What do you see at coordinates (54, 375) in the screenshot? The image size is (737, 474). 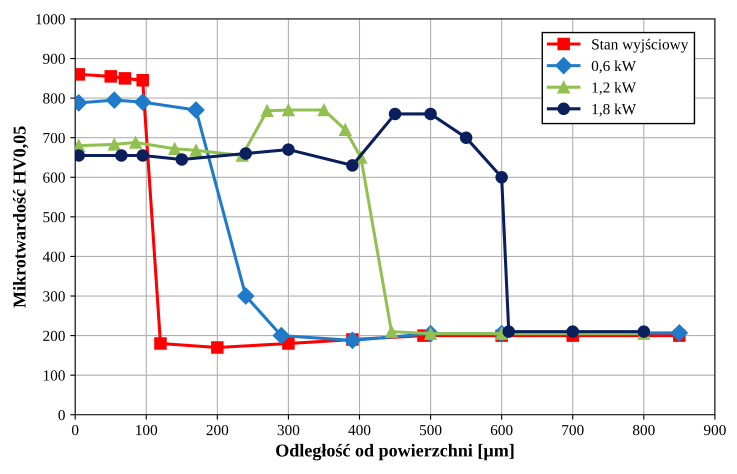 I see `y-tick-label: 100` at bounding box center [54, 375].